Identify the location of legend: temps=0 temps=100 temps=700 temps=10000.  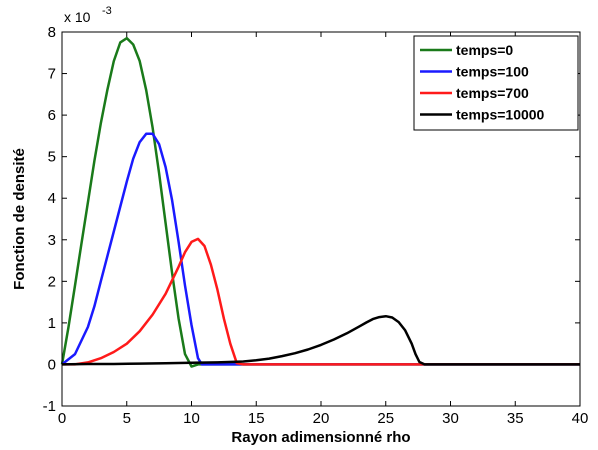
(496, 83).